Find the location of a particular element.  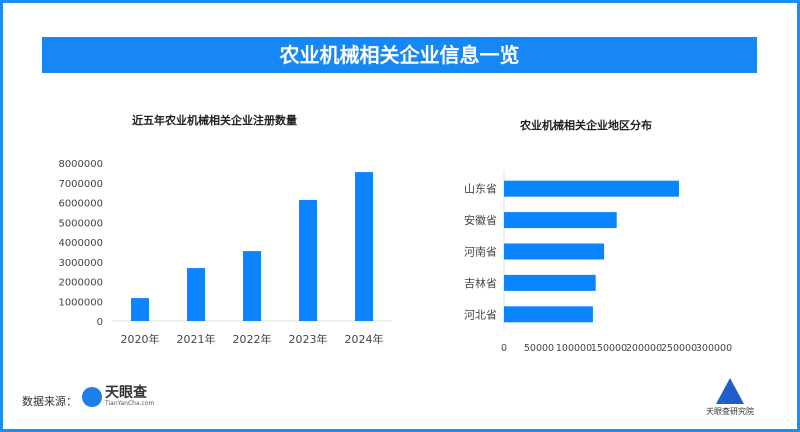

chart-title-left: 近五年农业机械相关企业注册数量 is located at coordinates (214, 120).